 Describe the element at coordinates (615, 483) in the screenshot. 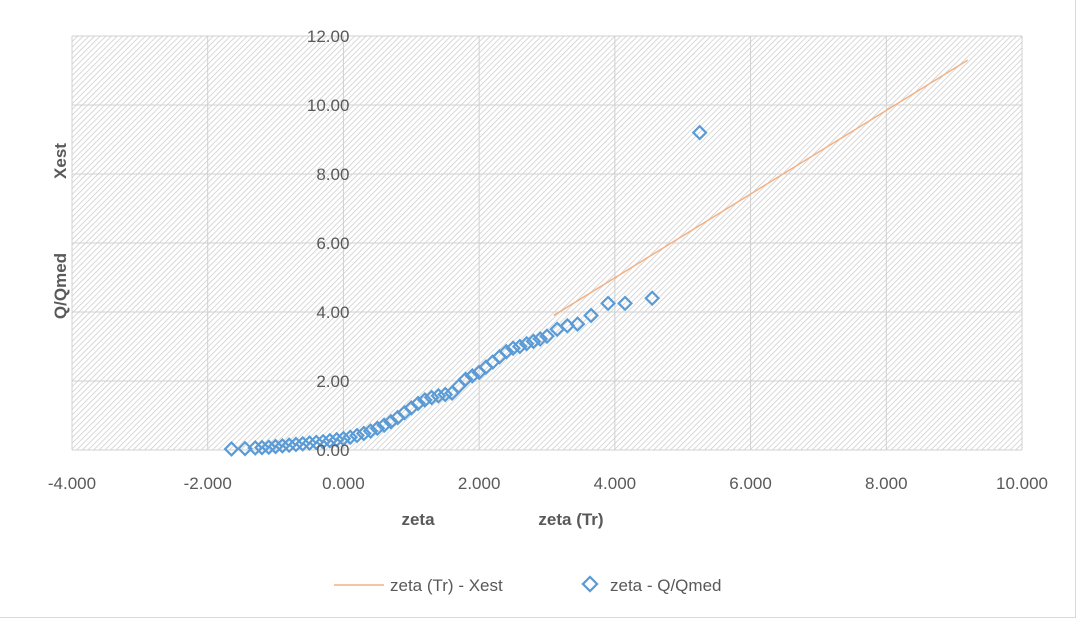

I see `x-tick-label: 4.000` at that location.